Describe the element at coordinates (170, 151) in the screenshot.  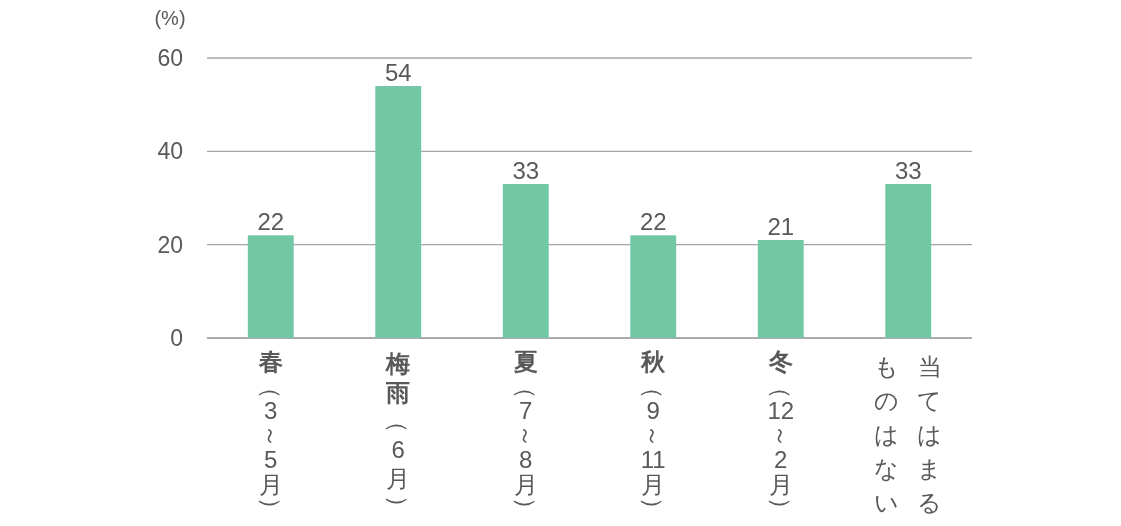
I see `y-tick-label: 40` at that location.